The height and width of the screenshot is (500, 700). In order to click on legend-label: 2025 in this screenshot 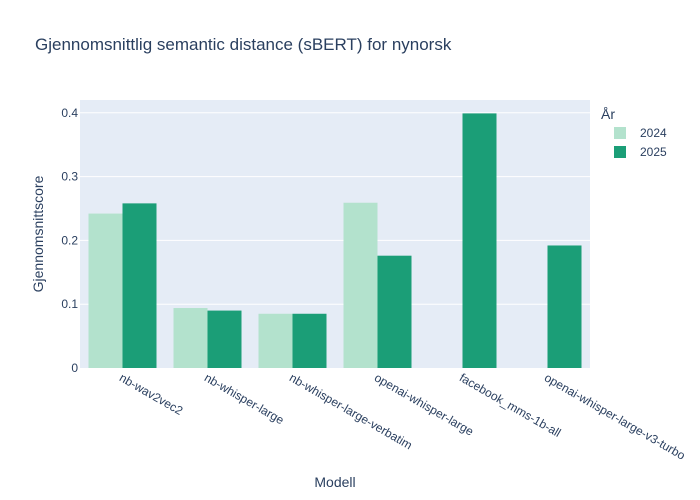, I will do `click(653, 152)`.